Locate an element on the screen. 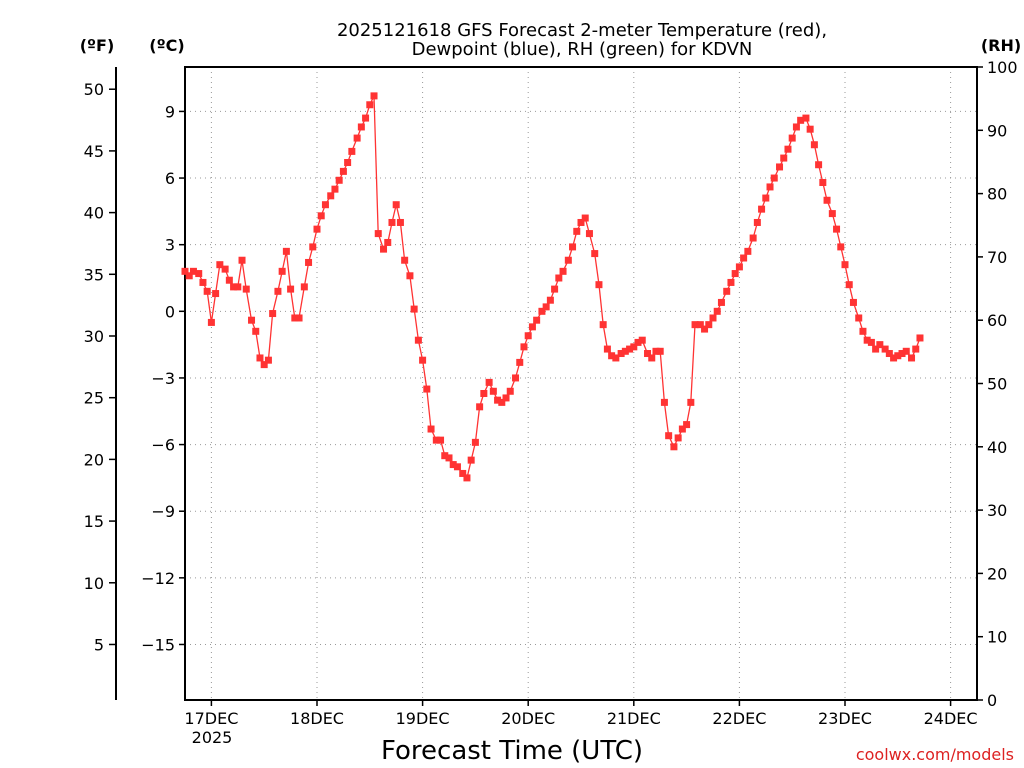 The height and width of the screenshot is (768, 1024). c-axis-tick-label: −6 is located at coordinates (163, 445).